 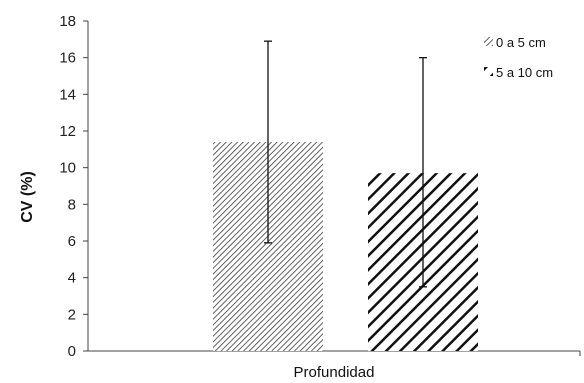 What do you see at coordinates (72, 278) in the screenshot?
I see `y-tick-label: 4` at bounding box center [72, 278].